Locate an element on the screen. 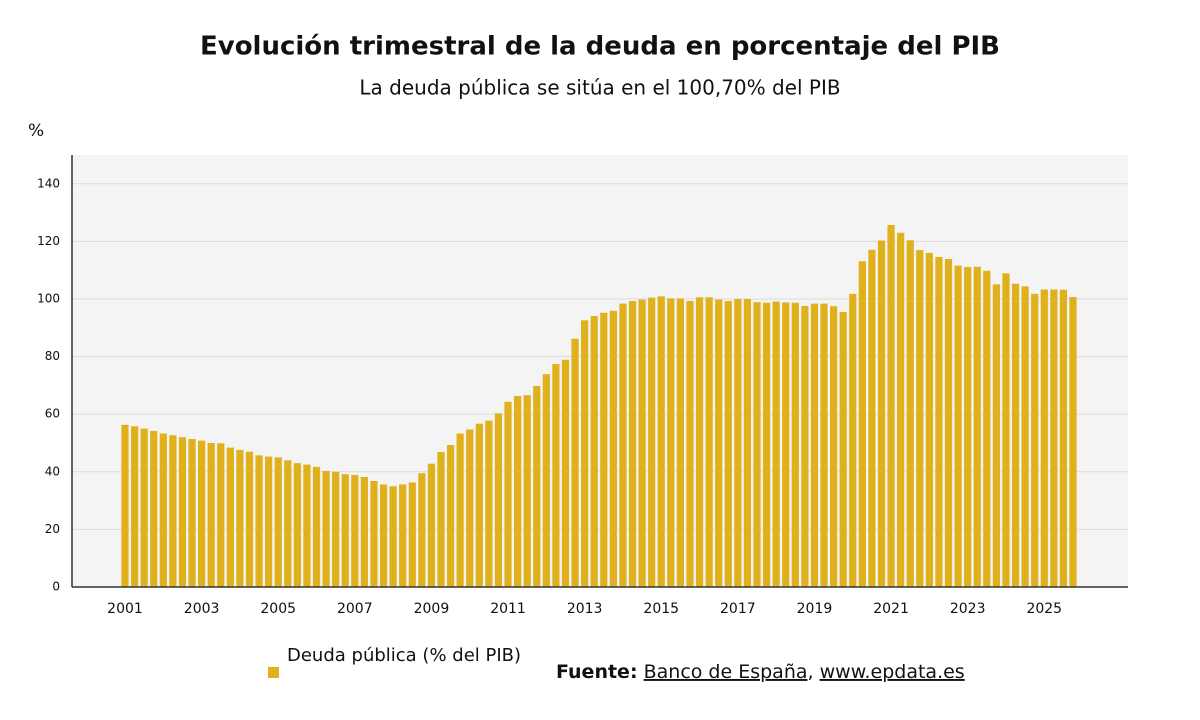 The height and width of the screenshot is (720, 1200). y-tick-label: 100 is located at coordinates (48, 299).